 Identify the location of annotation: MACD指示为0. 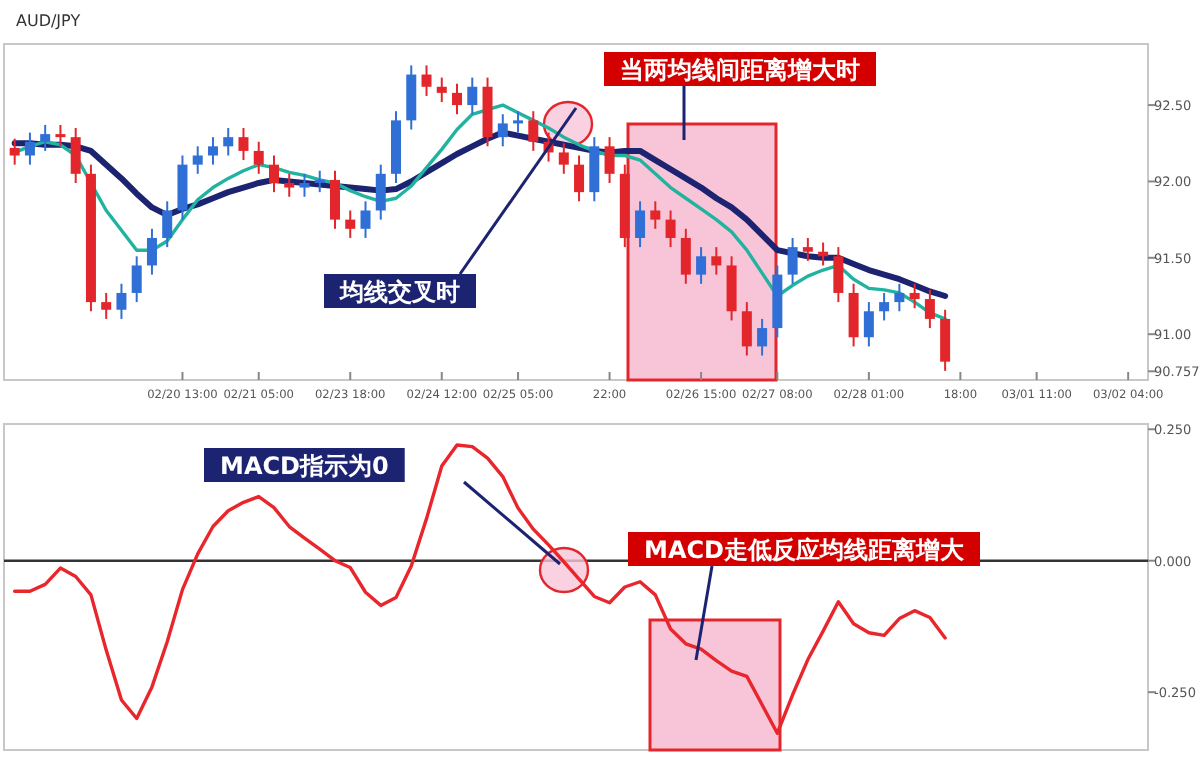
(304, 466).